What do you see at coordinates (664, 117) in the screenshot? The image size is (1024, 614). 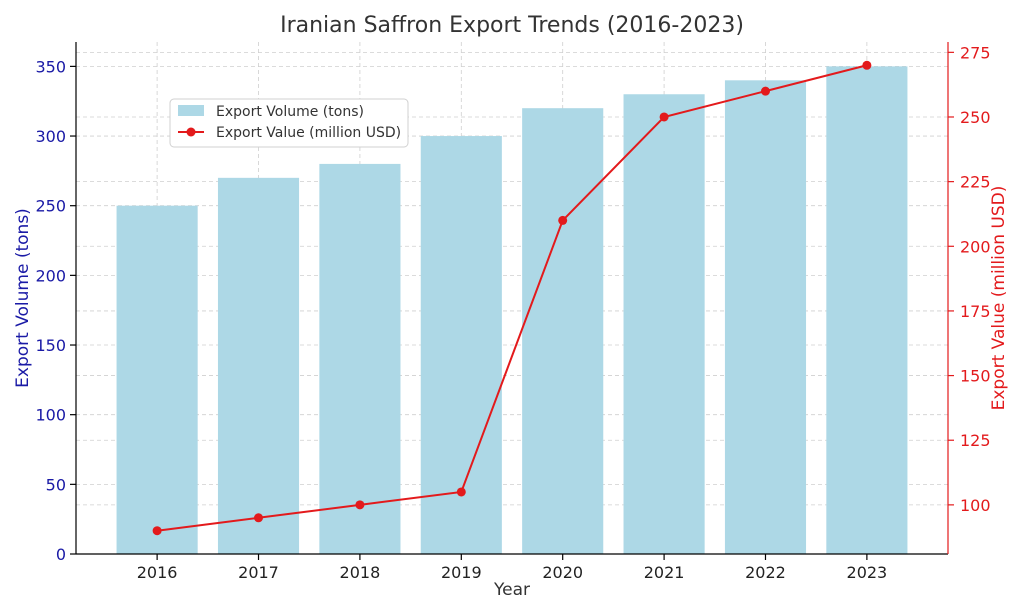 I see `point-2021` at bounding box center [664, 117].